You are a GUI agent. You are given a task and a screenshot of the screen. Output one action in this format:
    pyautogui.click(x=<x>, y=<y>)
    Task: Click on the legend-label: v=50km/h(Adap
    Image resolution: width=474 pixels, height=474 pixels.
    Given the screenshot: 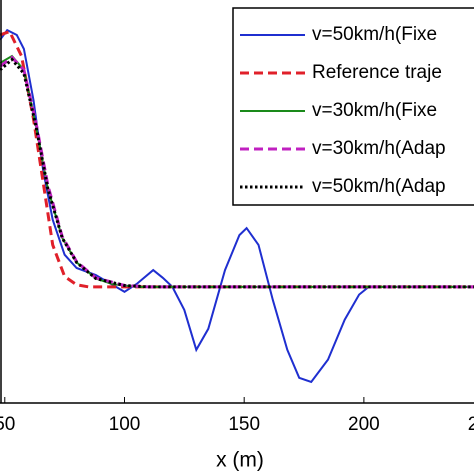 What is the action you would take?
    pyautogui.click(x=379, y=186)
    